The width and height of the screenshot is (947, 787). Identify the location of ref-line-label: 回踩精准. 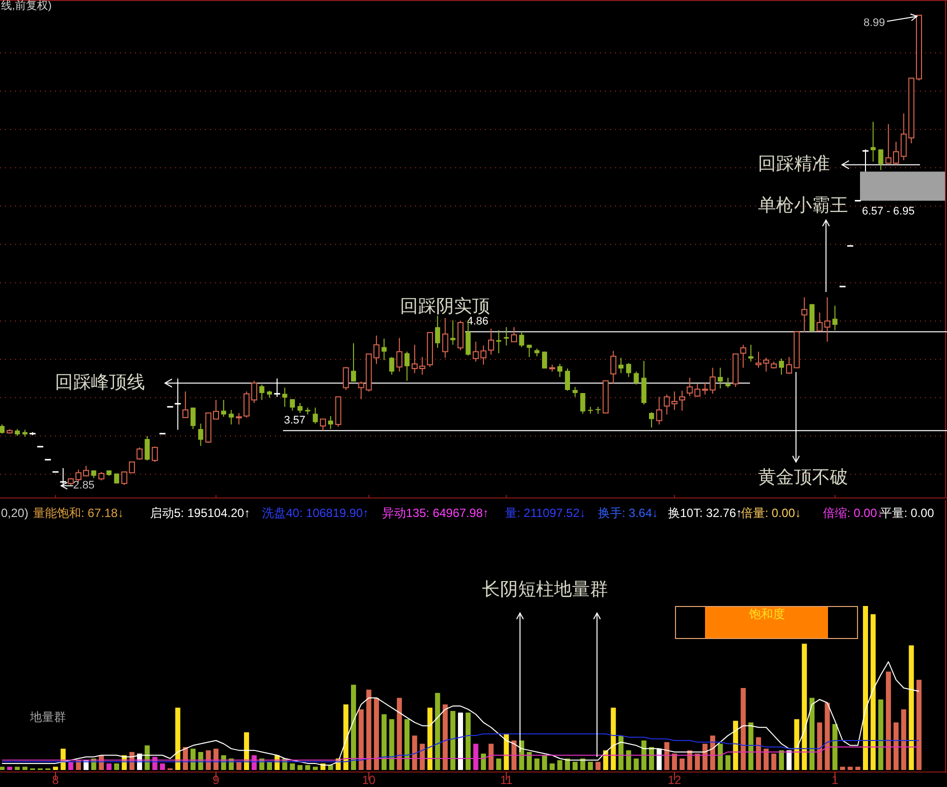
(794, 163).